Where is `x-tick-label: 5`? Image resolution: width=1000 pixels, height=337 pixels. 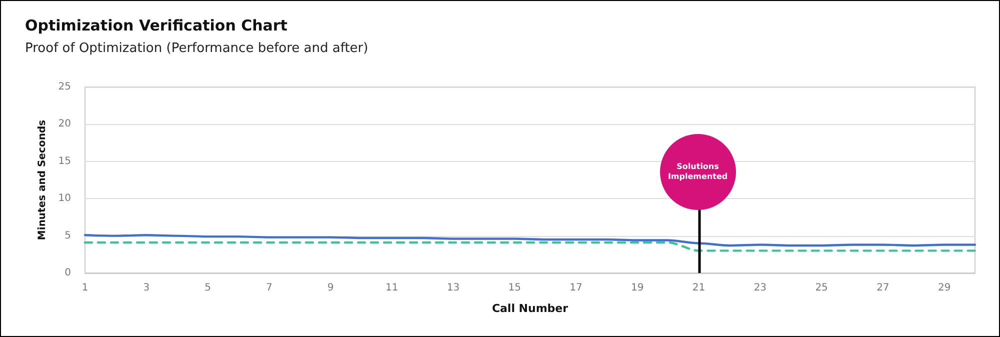
x-tick-label: 5 is located at coordinates (207, 288).